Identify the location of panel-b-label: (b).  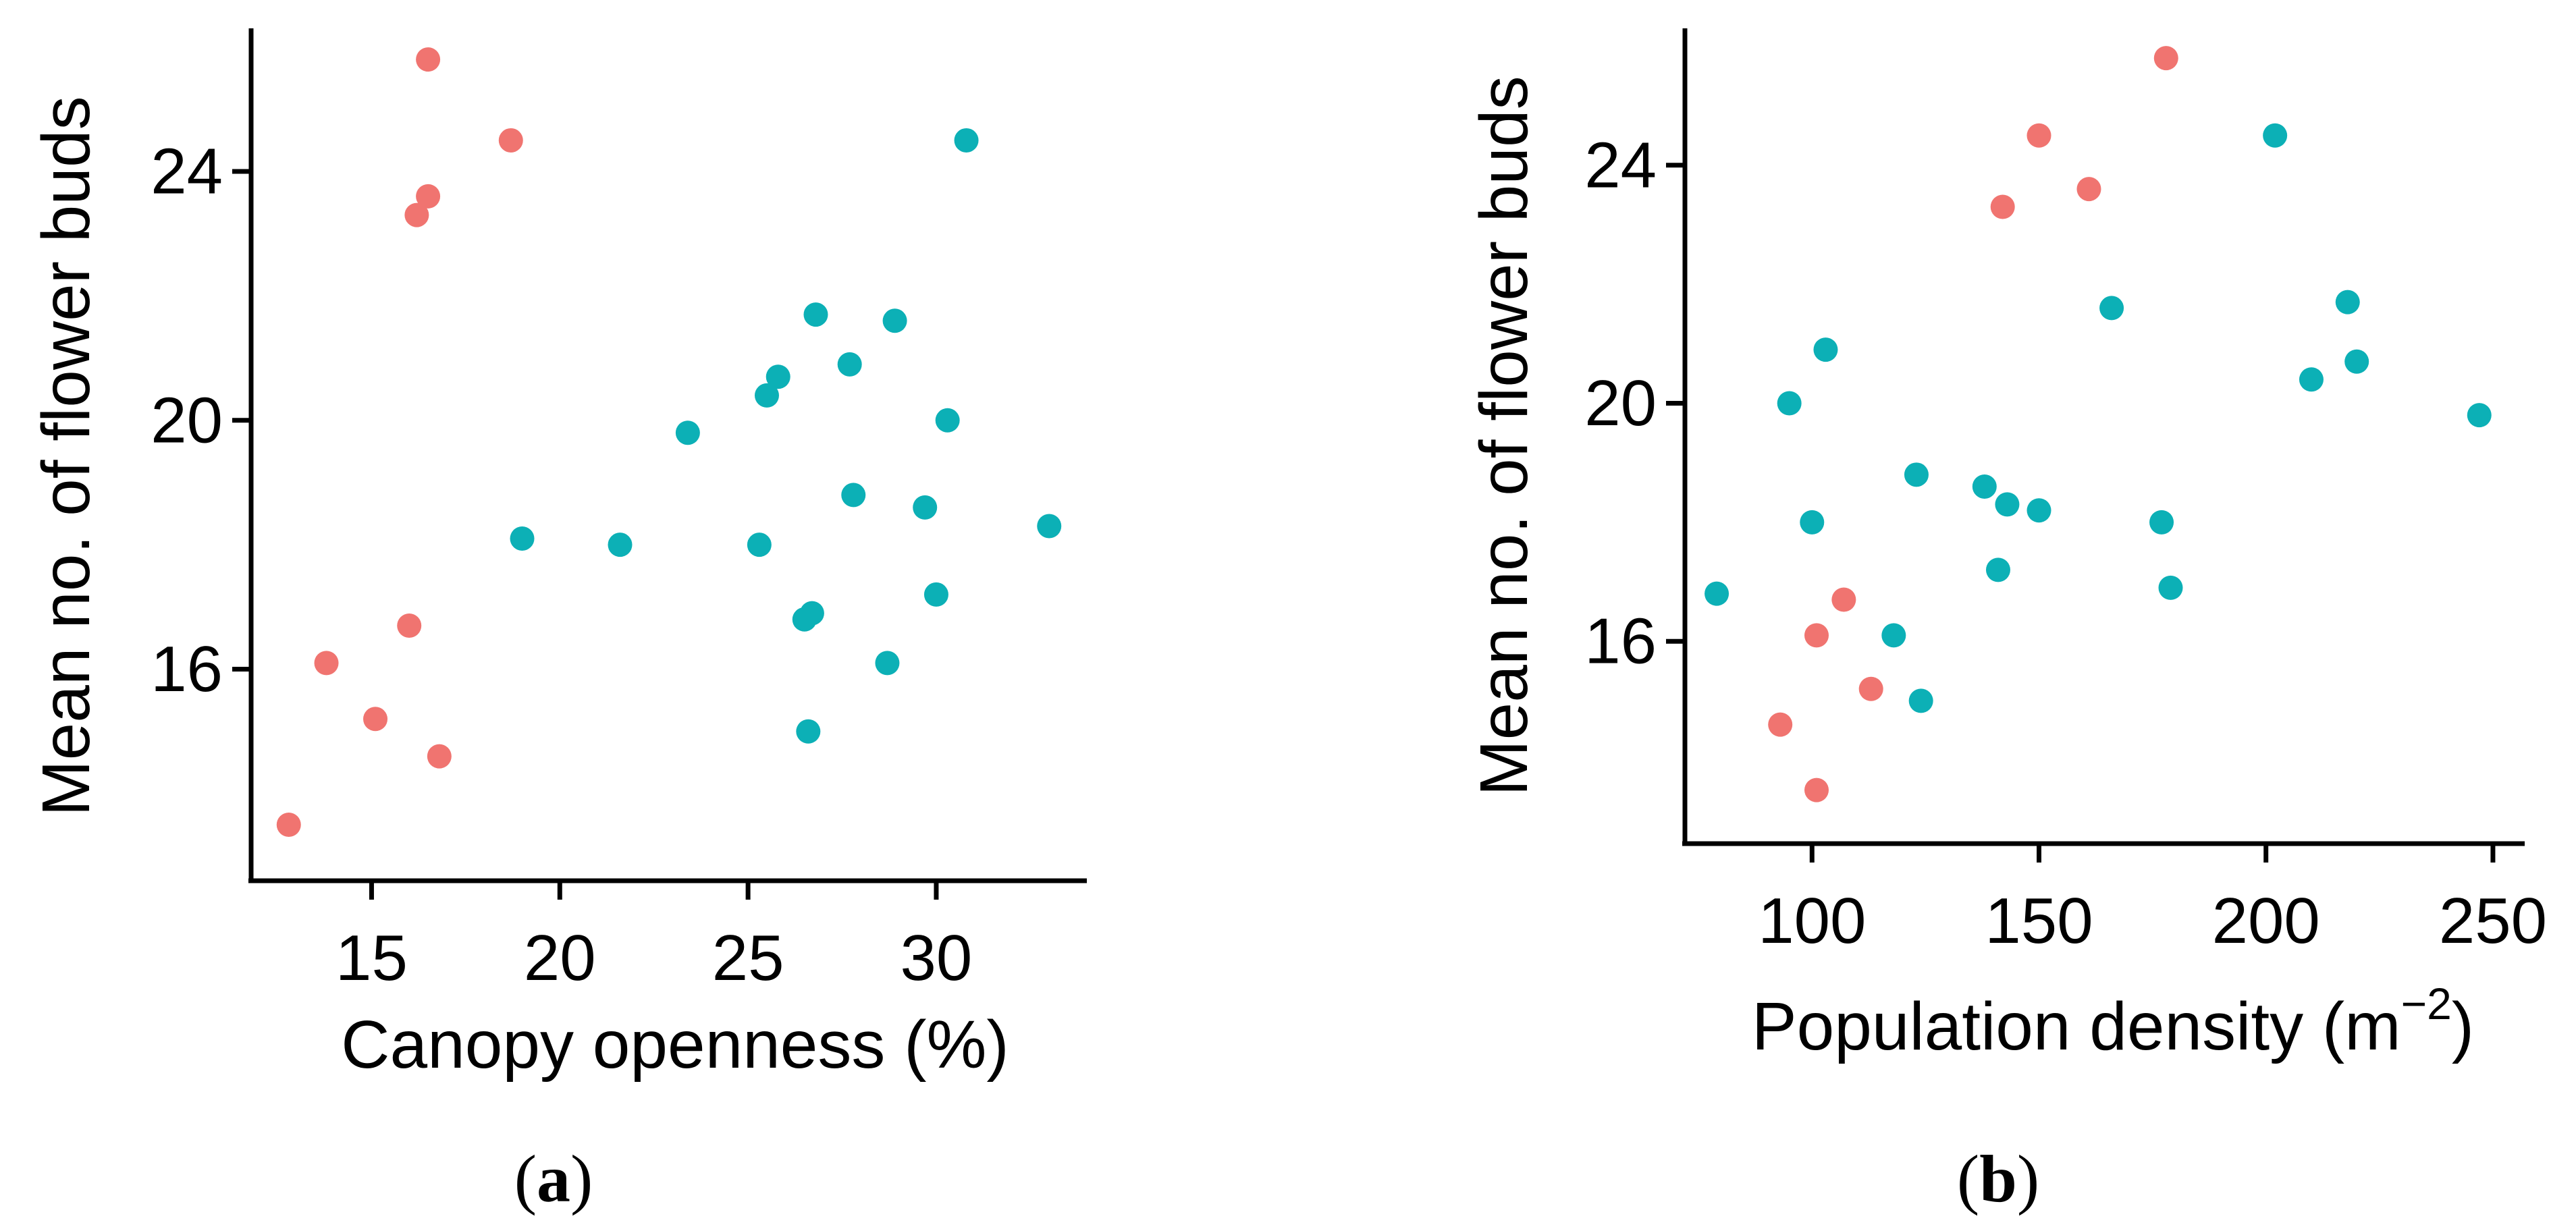
(1998, 1178).